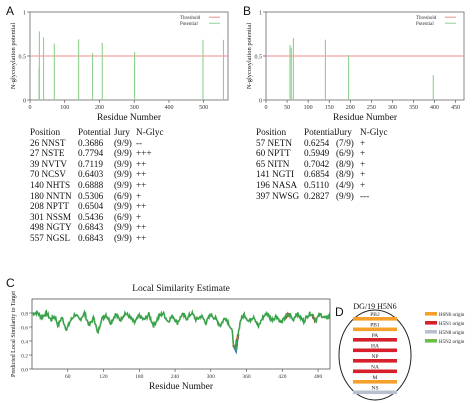 This screenshot has height=403, width=474. What do you see at coordinates (48, 142) in the screenshot?
I see `table-cell: 26 NNST` at bounding box center [48, 142].